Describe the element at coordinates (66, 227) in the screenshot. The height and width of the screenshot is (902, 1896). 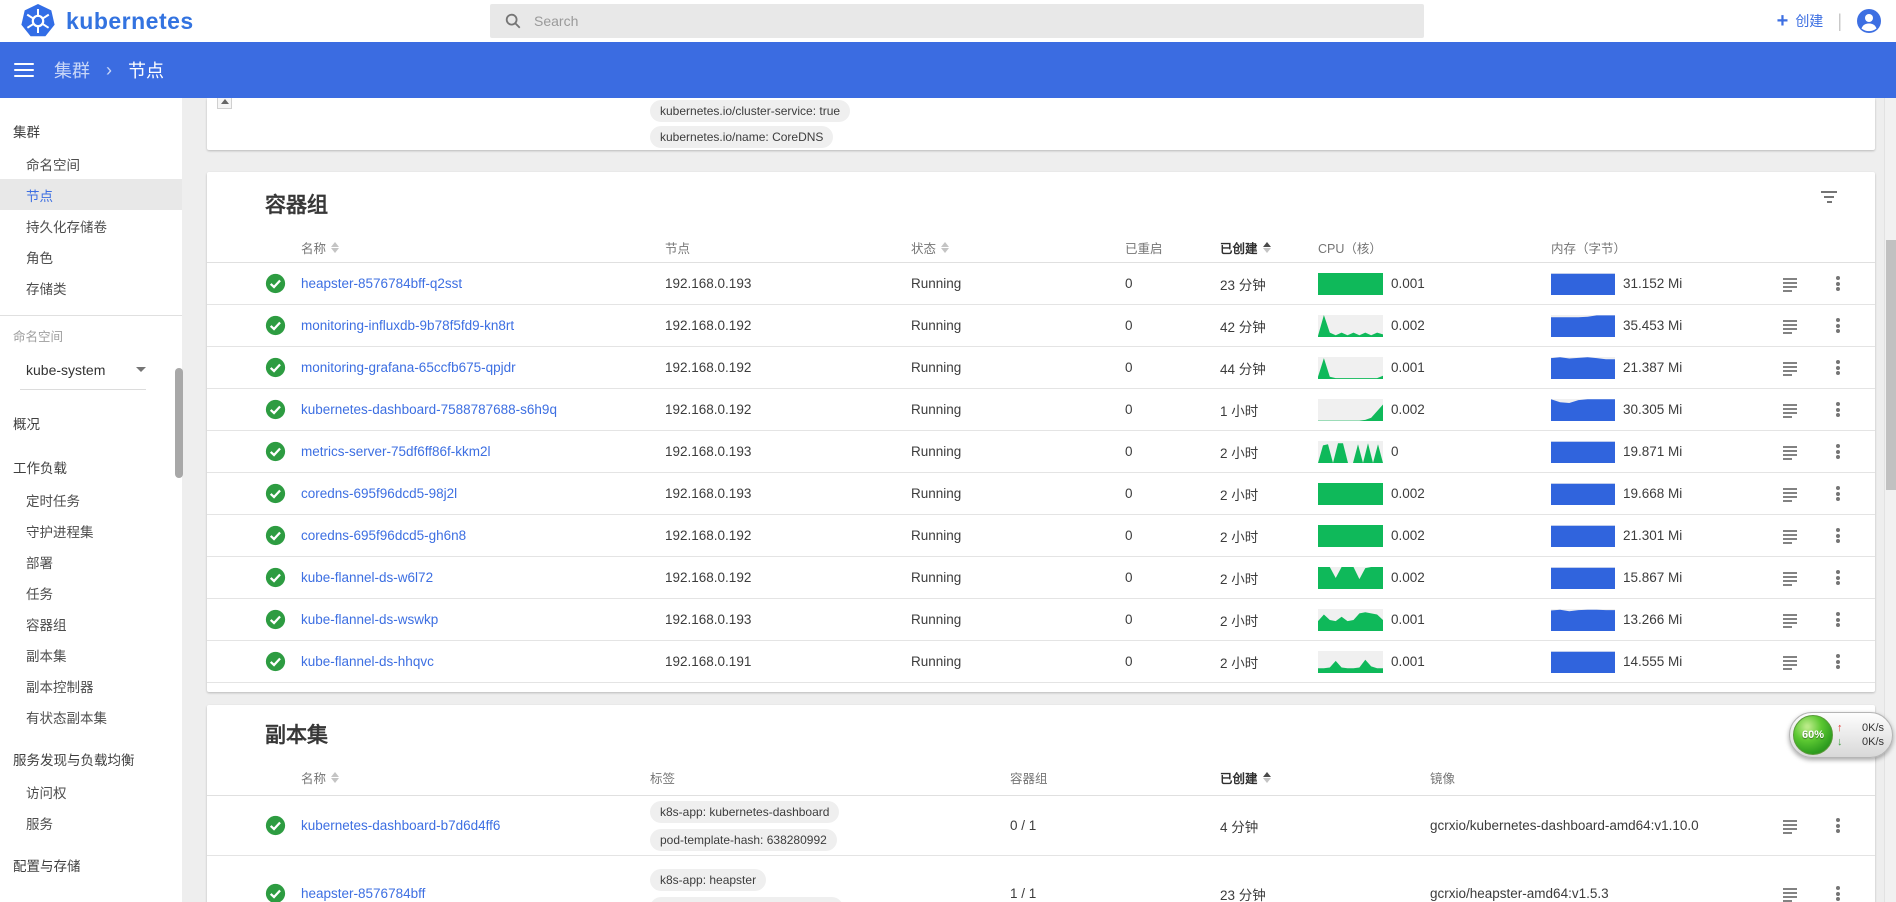
I see `sidebar-item-持久化存储卷: 持久化存储卷` at that location.